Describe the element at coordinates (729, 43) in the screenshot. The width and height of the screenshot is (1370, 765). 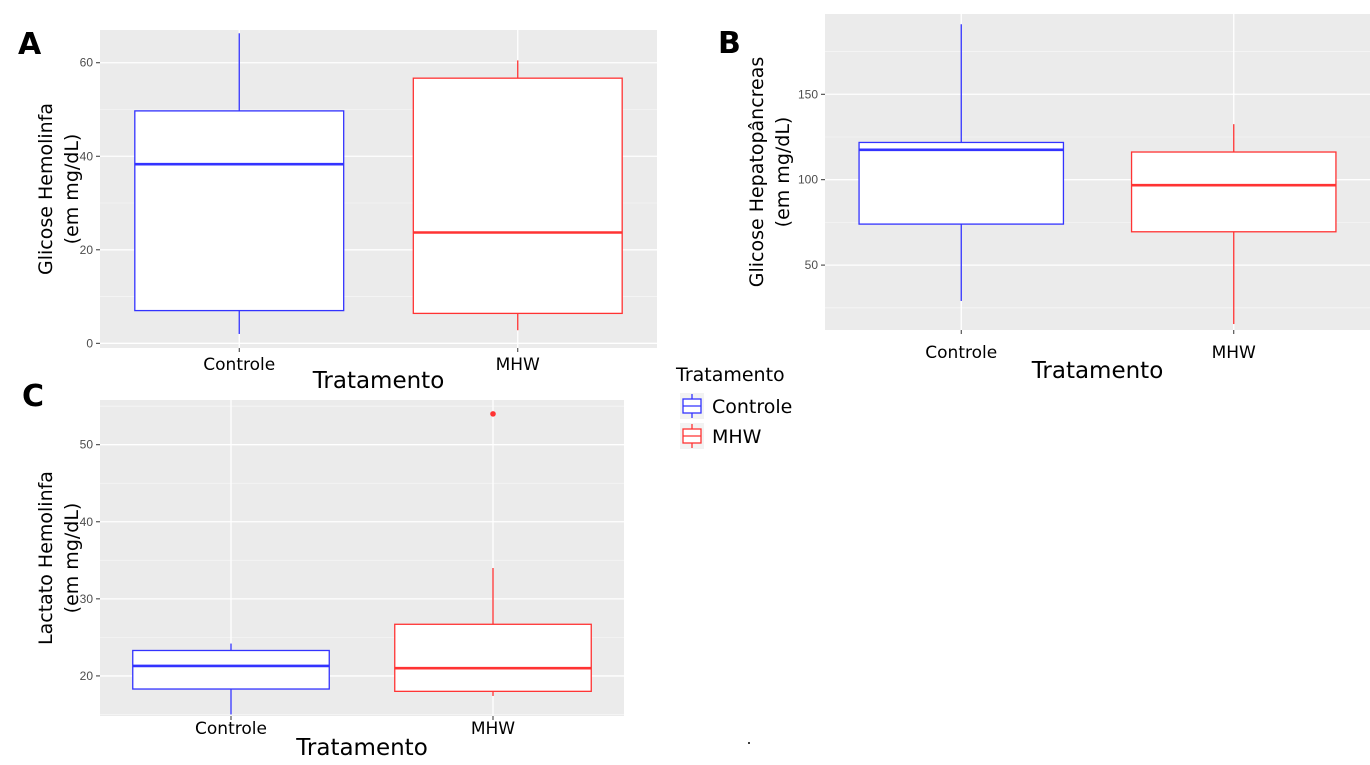
I see `panel-letter: B` at that location.